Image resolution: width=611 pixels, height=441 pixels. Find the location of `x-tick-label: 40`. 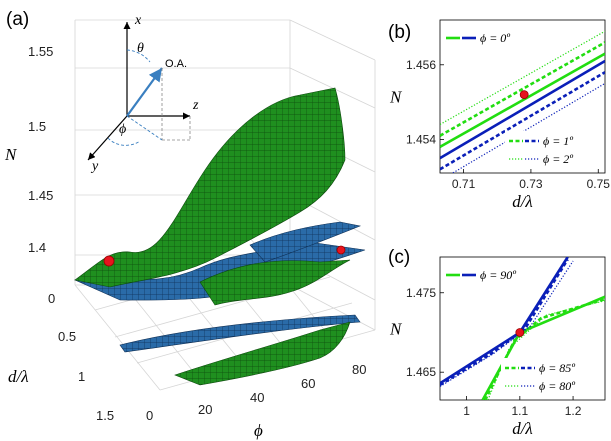

x-tick-label: 40 is located at coordinates (257, 397).